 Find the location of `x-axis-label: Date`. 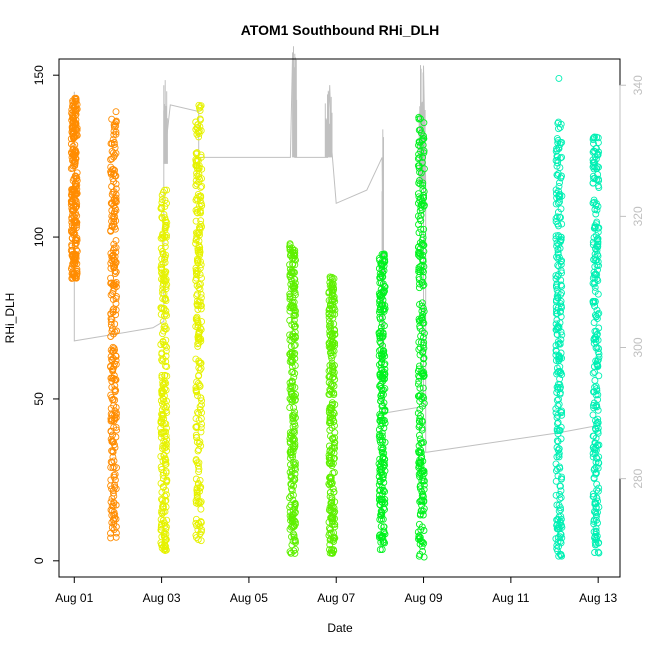

x-axis-label: Date is located at coordinates (340, 628).